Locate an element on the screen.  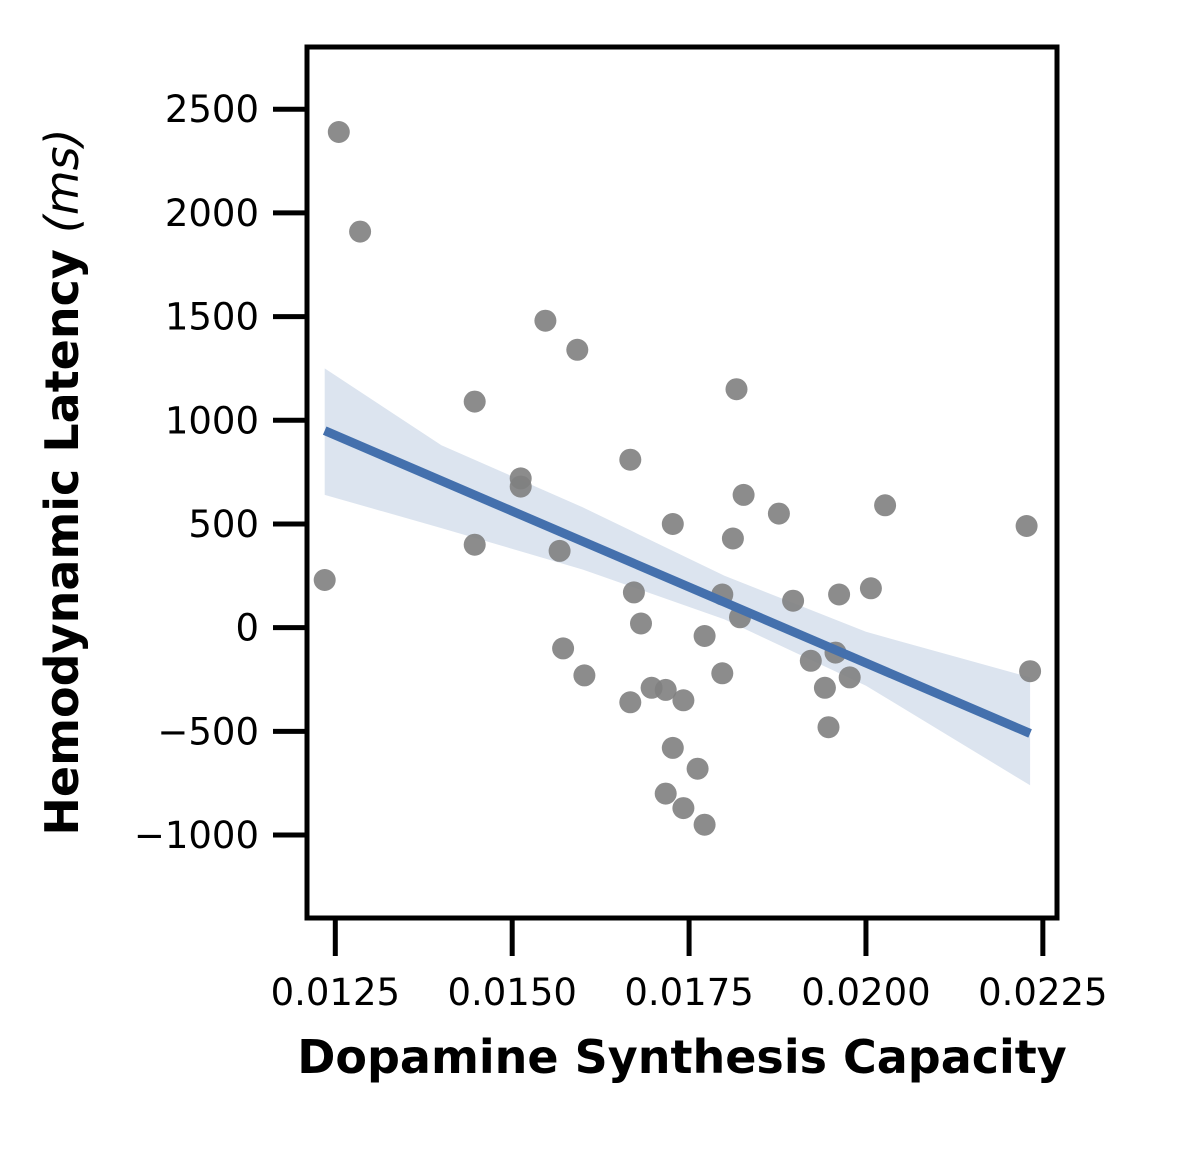
y-tick-label: 2500 is located at coordinates (212, 109).